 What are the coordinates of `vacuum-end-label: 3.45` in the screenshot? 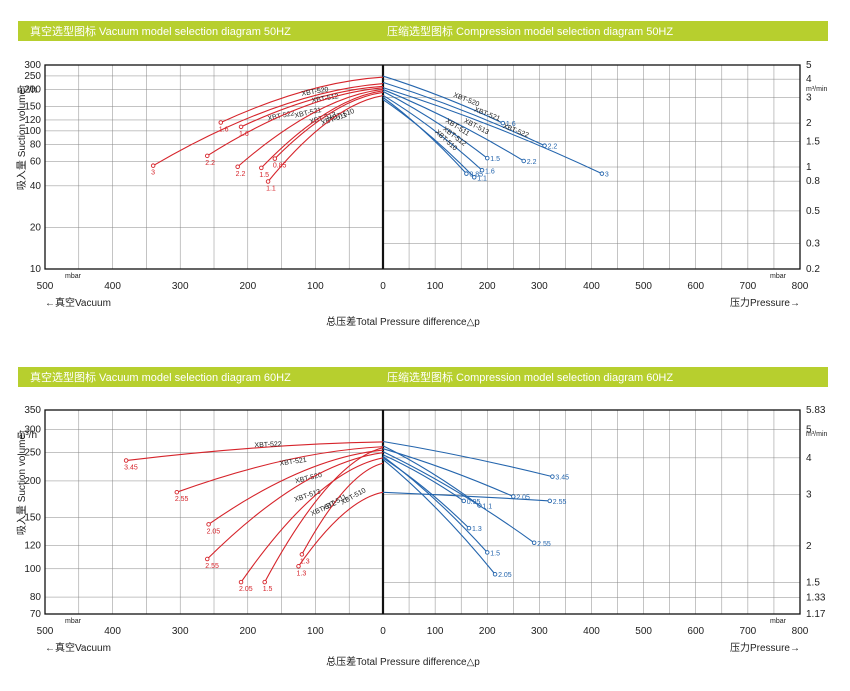 It's located at (131, 467).